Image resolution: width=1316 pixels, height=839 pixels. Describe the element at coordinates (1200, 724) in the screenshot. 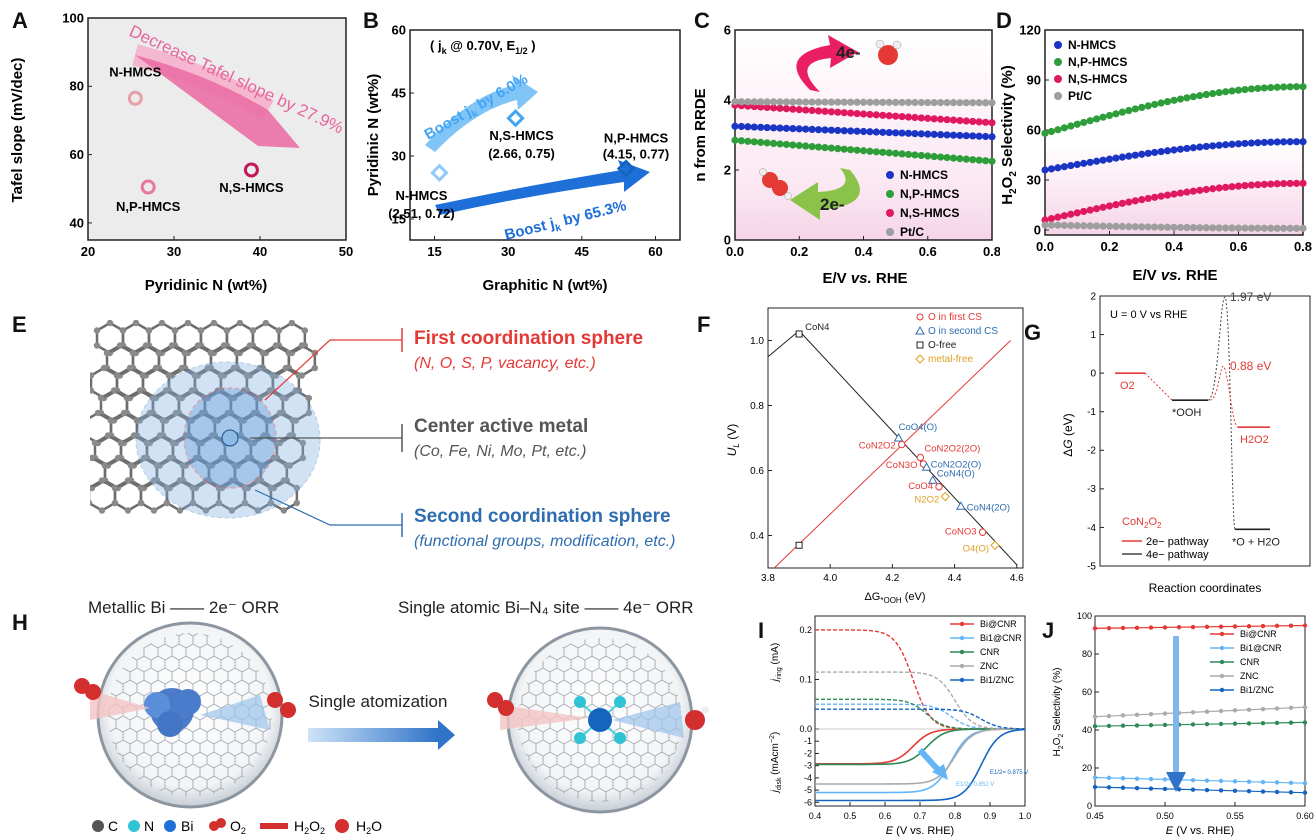

I see `series-line` at that location.